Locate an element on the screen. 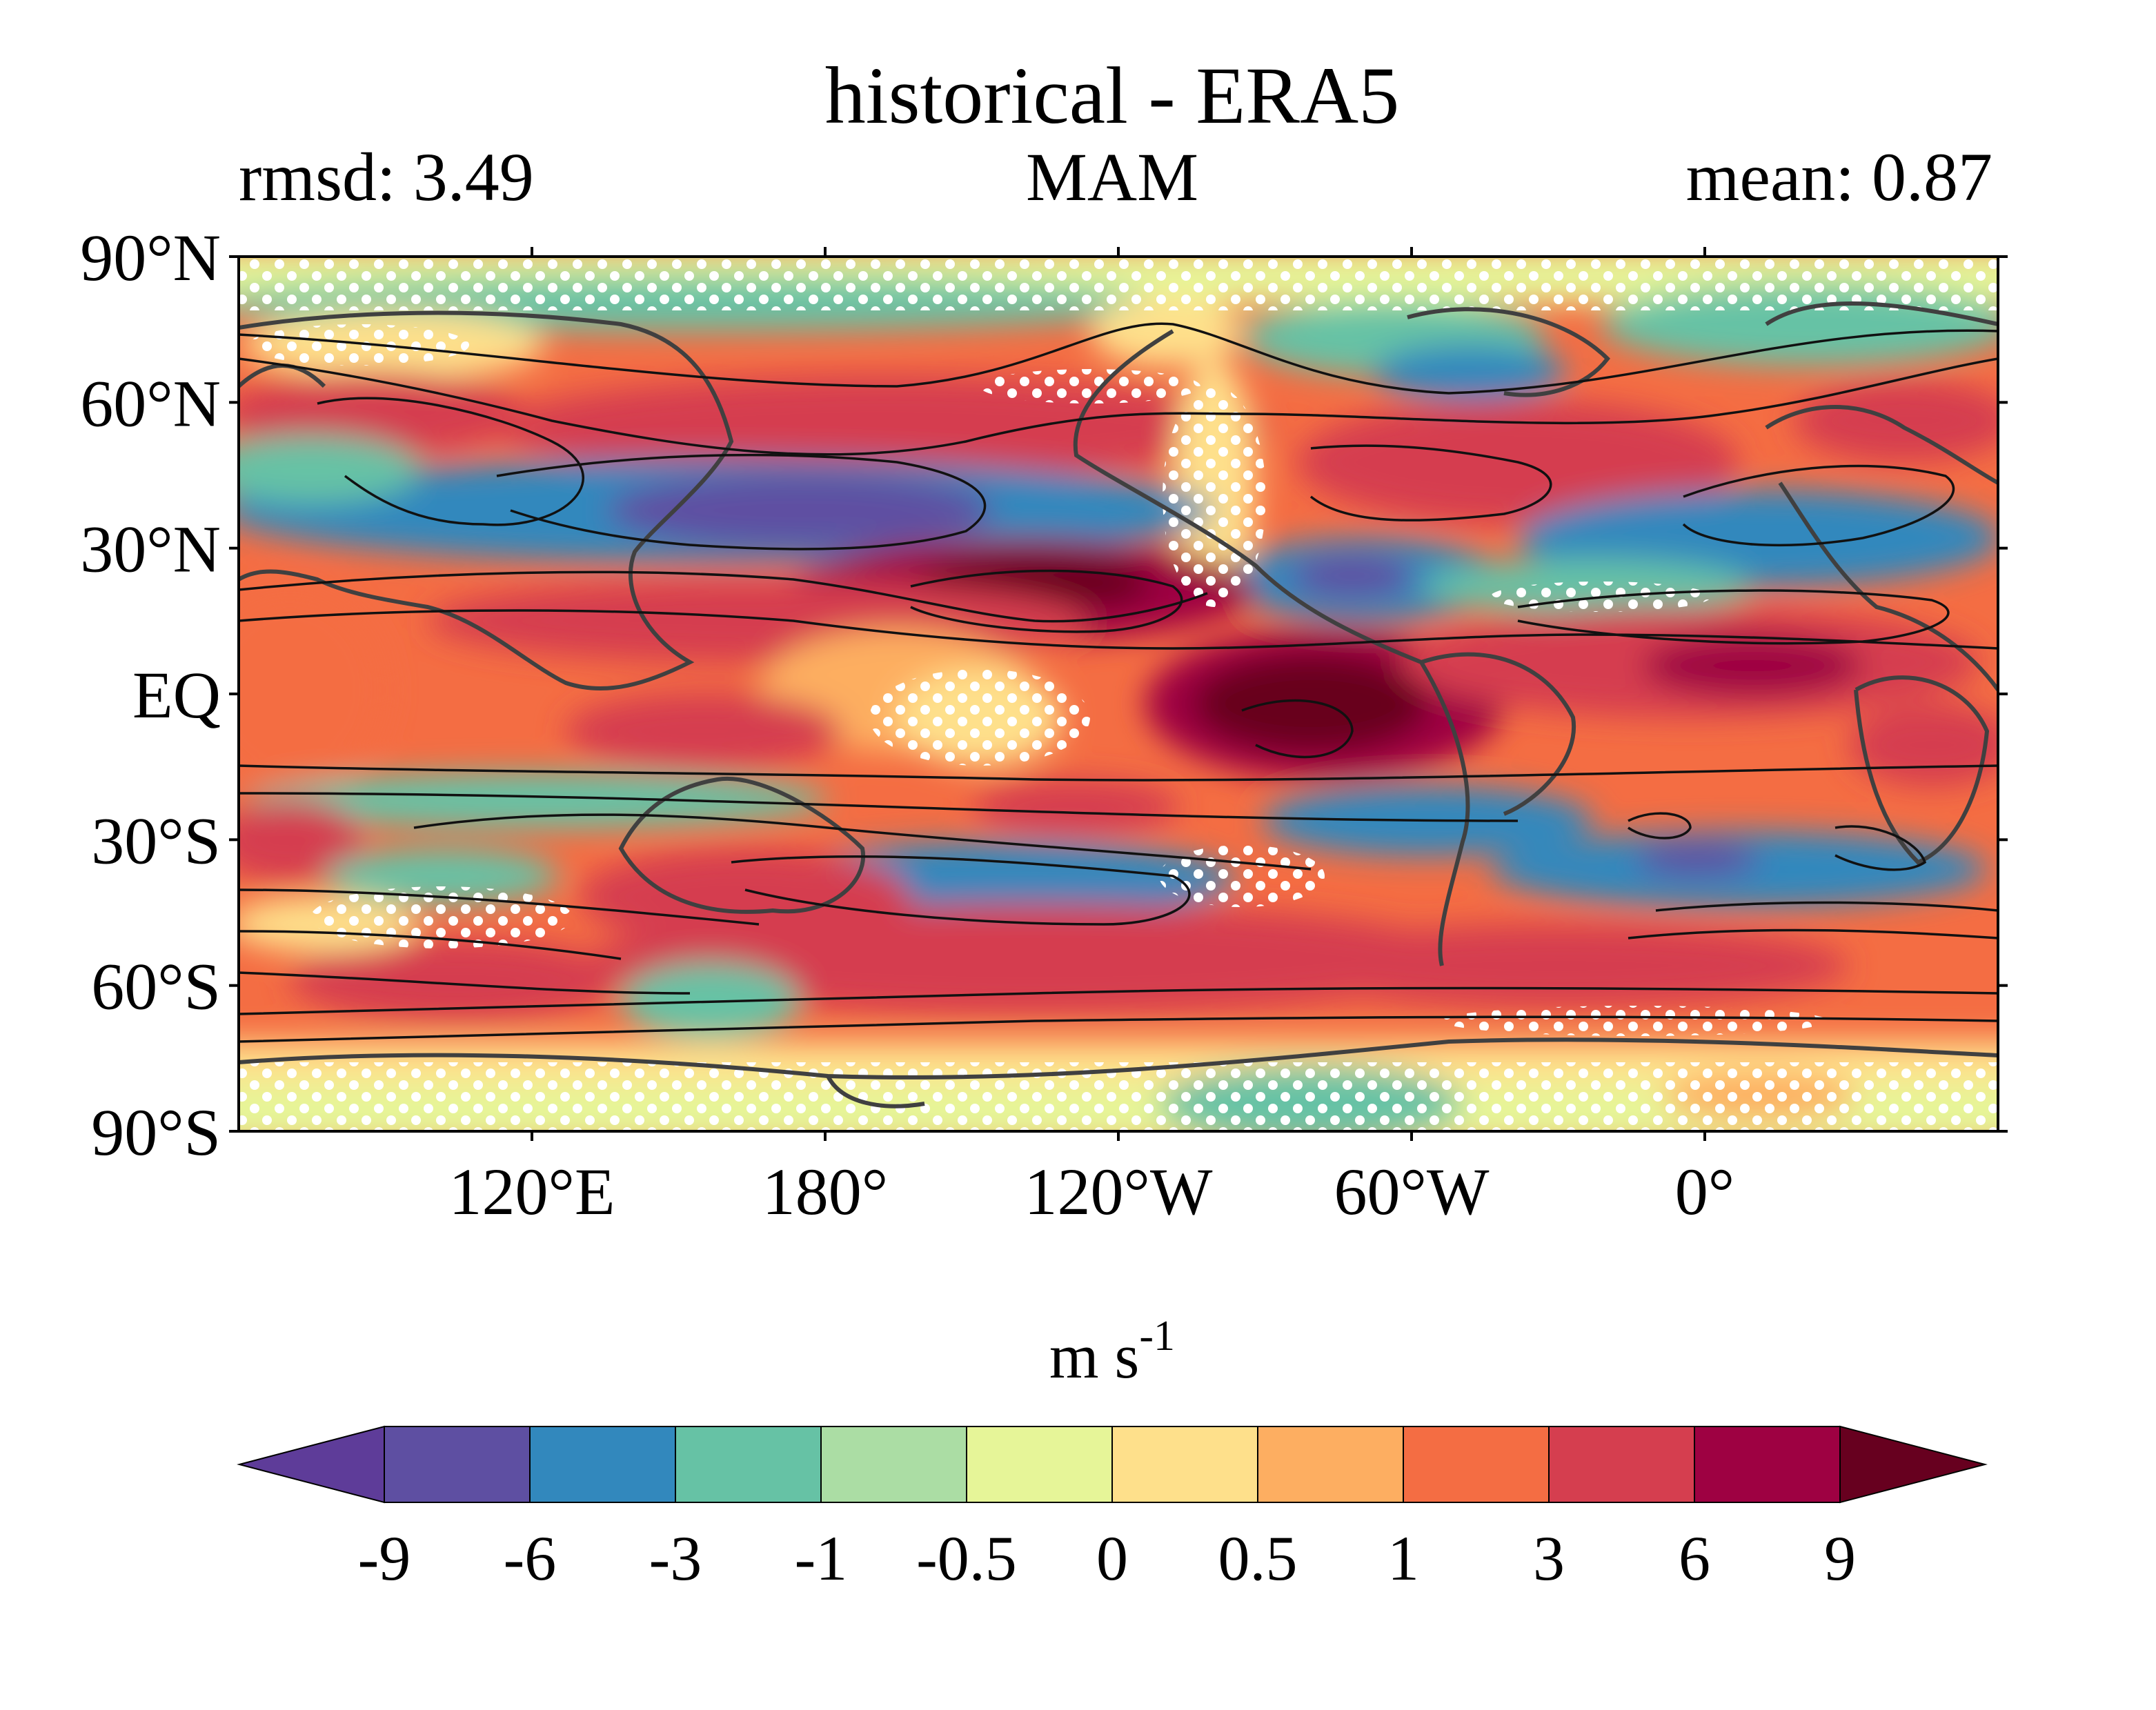  colorbar-extend-high is located at coordinates (1913, 1464).